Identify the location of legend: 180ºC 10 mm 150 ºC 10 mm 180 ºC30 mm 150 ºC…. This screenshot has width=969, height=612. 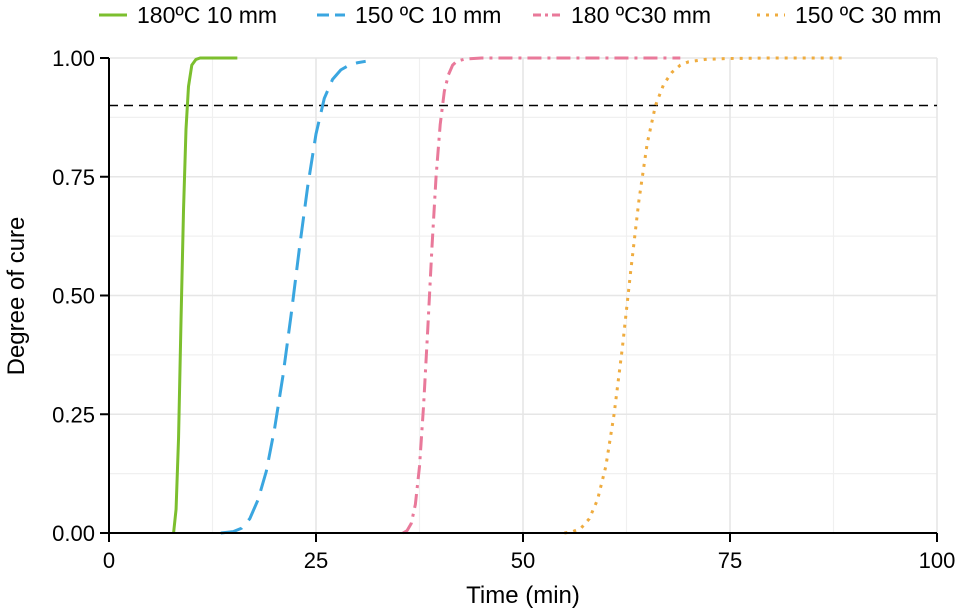
(520, 15).